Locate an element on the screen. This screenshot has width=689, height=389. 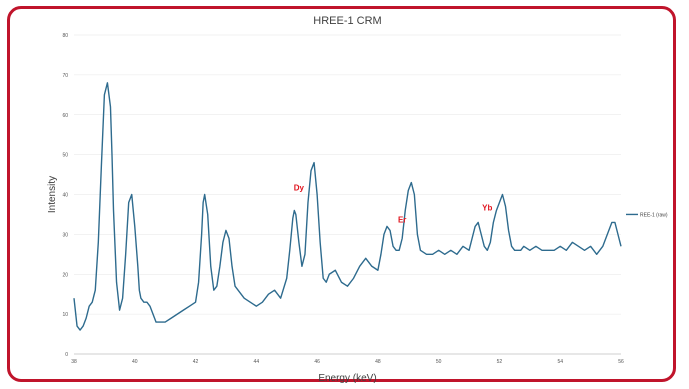
y-axis-ticks: 0 10 20 30 40 50 60 70 80 is located at coordinates (65, 195).